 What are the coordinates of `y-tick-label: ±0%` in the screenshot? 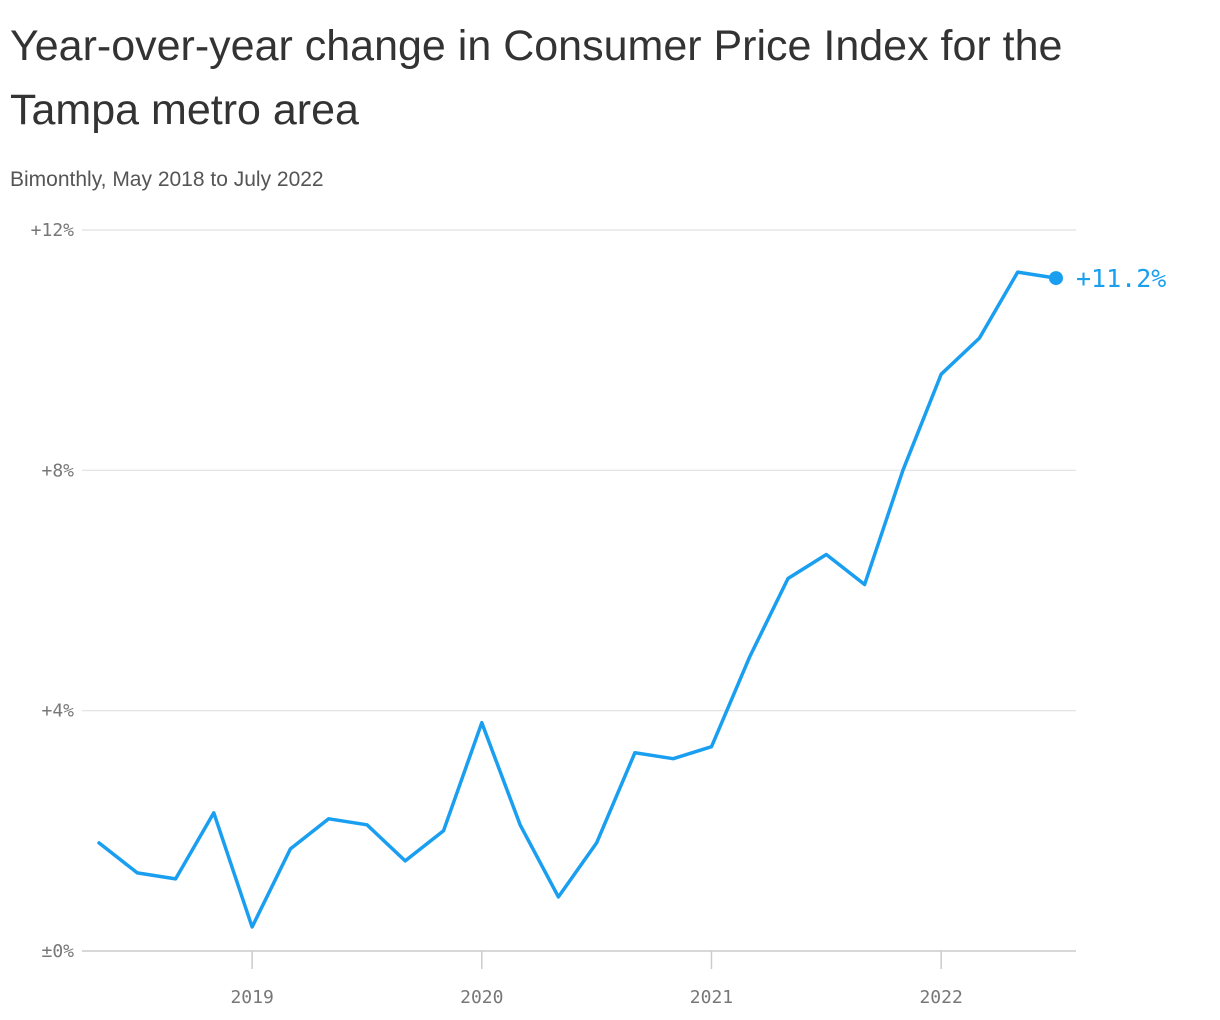 It's located at (57, 951).